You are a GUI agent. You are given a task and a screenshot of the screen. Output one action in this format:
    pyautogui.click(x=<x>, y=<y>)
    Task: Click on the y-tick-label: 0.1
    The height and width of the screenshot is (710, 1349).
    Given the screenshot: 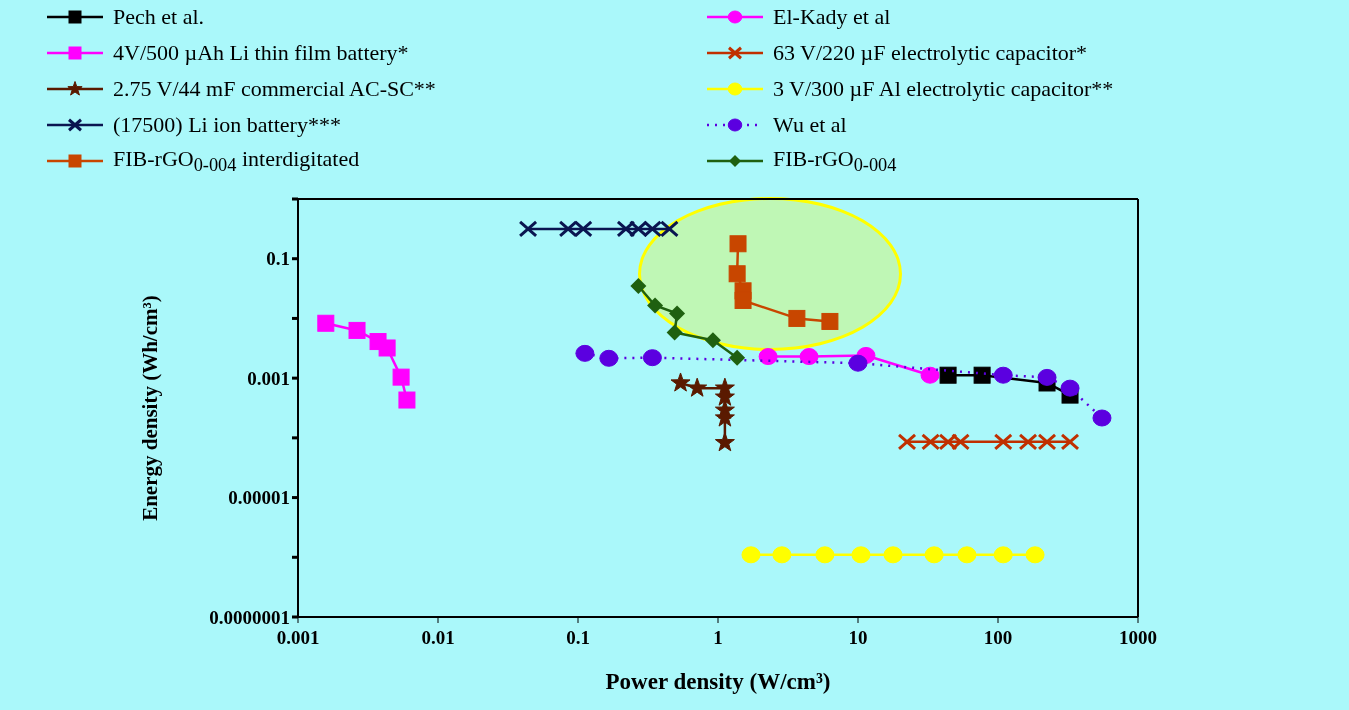 What is the action you would take?
    pyautogui.click(x=278, y=259)
    